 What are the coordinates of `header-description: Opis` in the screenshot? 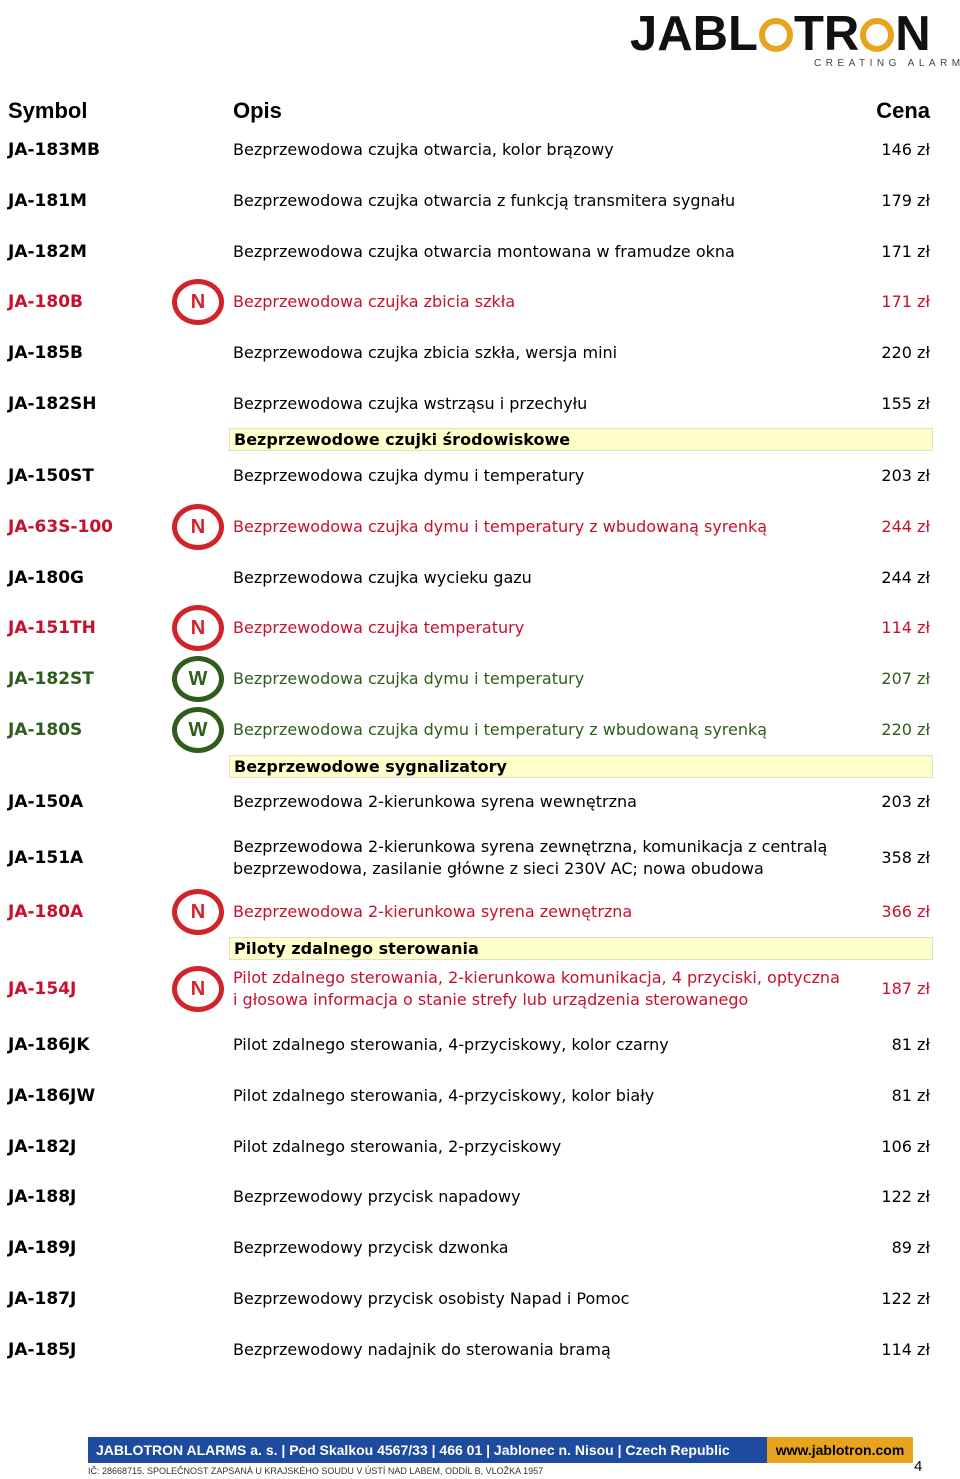 It's located at (257, 110).